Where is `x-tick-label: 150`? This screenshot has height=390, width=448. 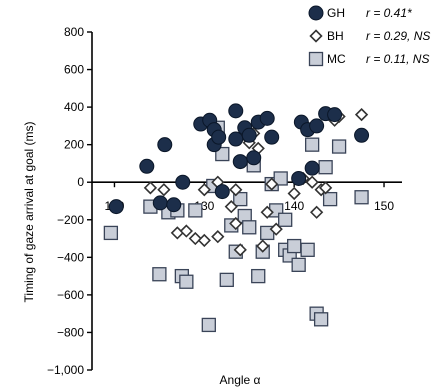 x-tick-label: 150 is located at coordinates (384, 206).